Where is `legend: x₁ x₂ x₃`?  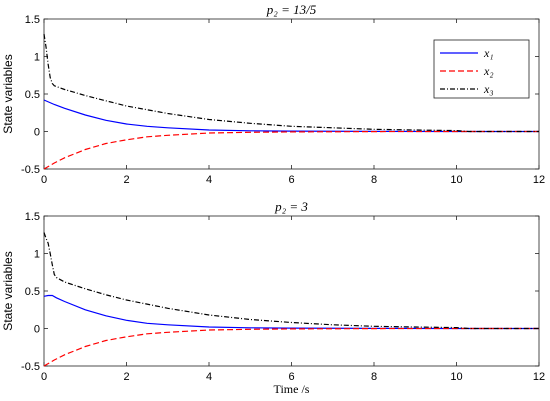
legend: x₁ x₂ x₃ is located at coordinates (481, 69).